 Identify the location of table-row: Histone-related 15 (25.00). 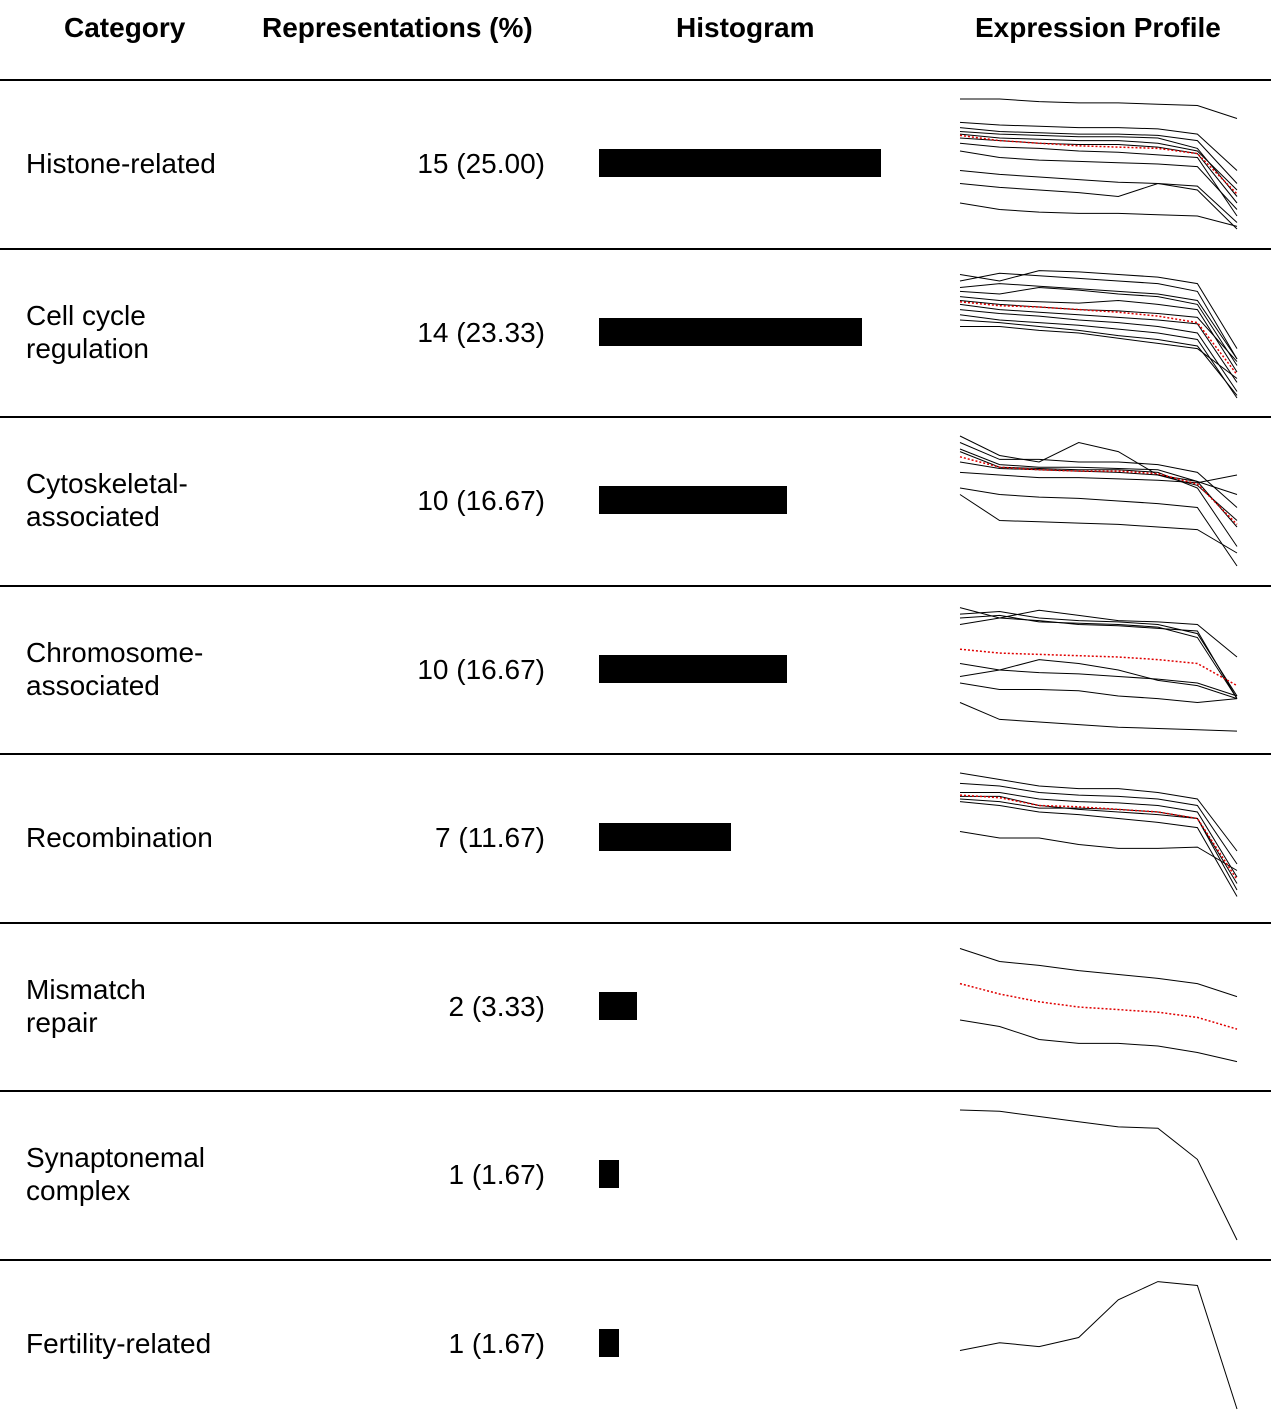
(635, 163).